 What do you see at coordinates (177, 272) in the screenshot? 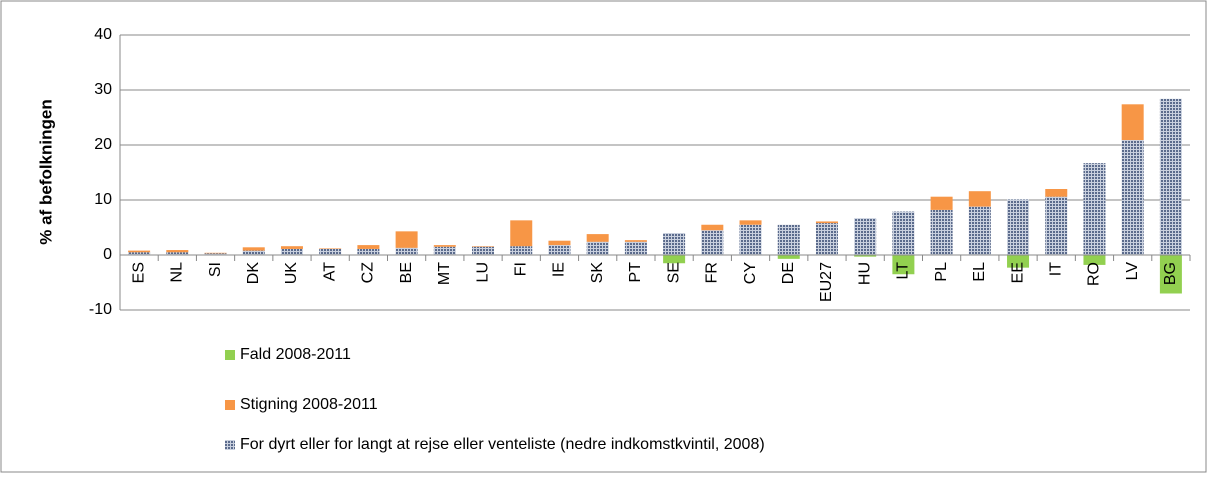
I see `x-tick-label: NL` at bounding box center [177, 272].